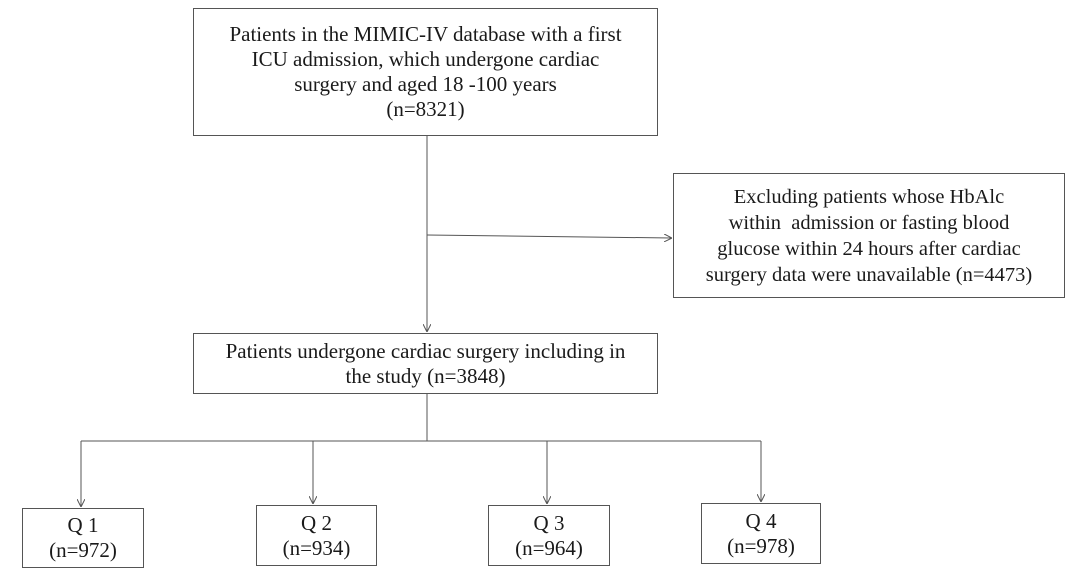 This screenshot has height=574, width=1080. I want to click on quartile-box-q3: Q 3 (n=964), so click(549, 535).